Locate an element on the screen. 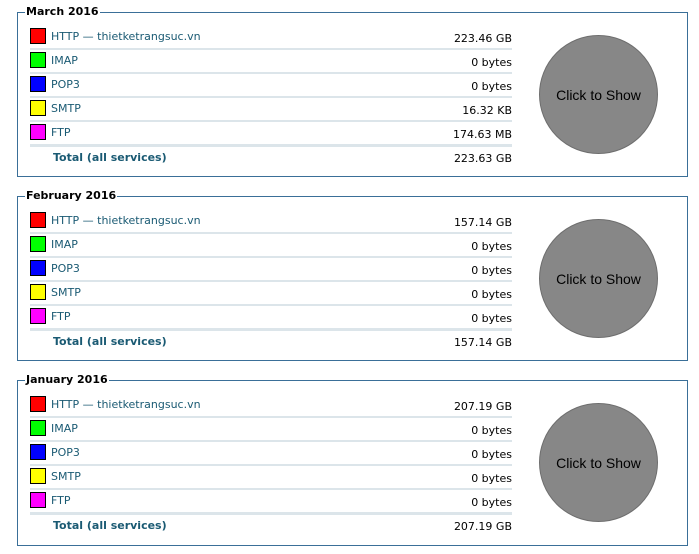  total-row: Total (all services) 157.14 GB is located at coordinates (271, 339).